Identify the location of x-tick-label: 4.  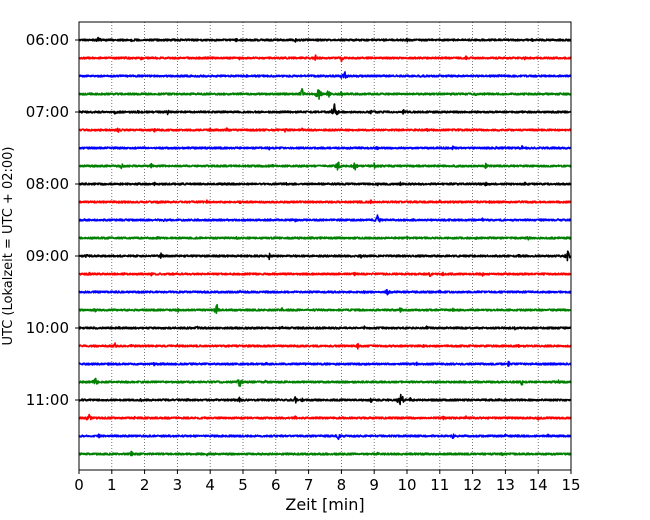
(210, 485).